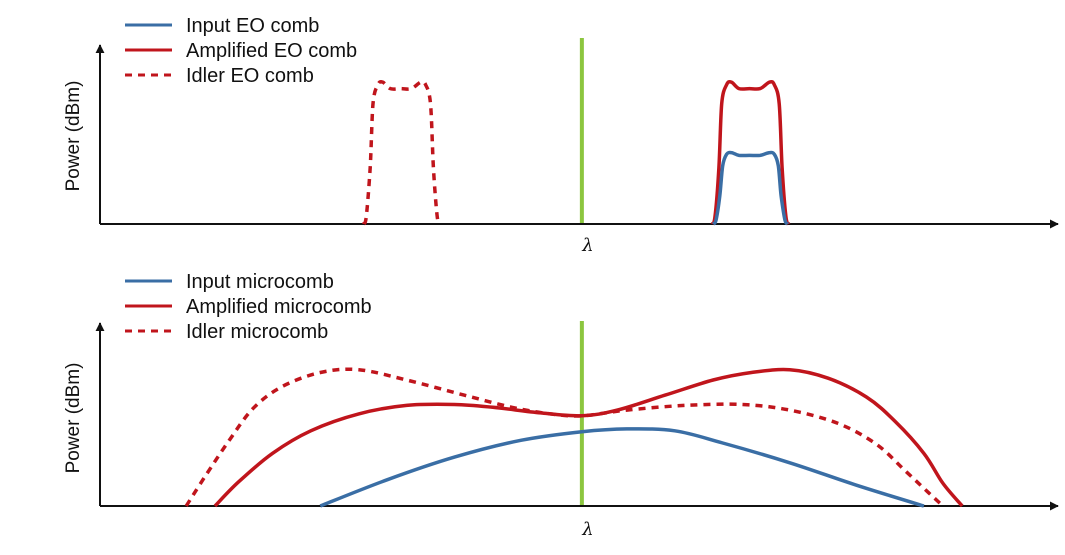 This screenshot has width=1065, height=555. I want to click on legend-label-idler: Idler microcomb, so click(257, 332).